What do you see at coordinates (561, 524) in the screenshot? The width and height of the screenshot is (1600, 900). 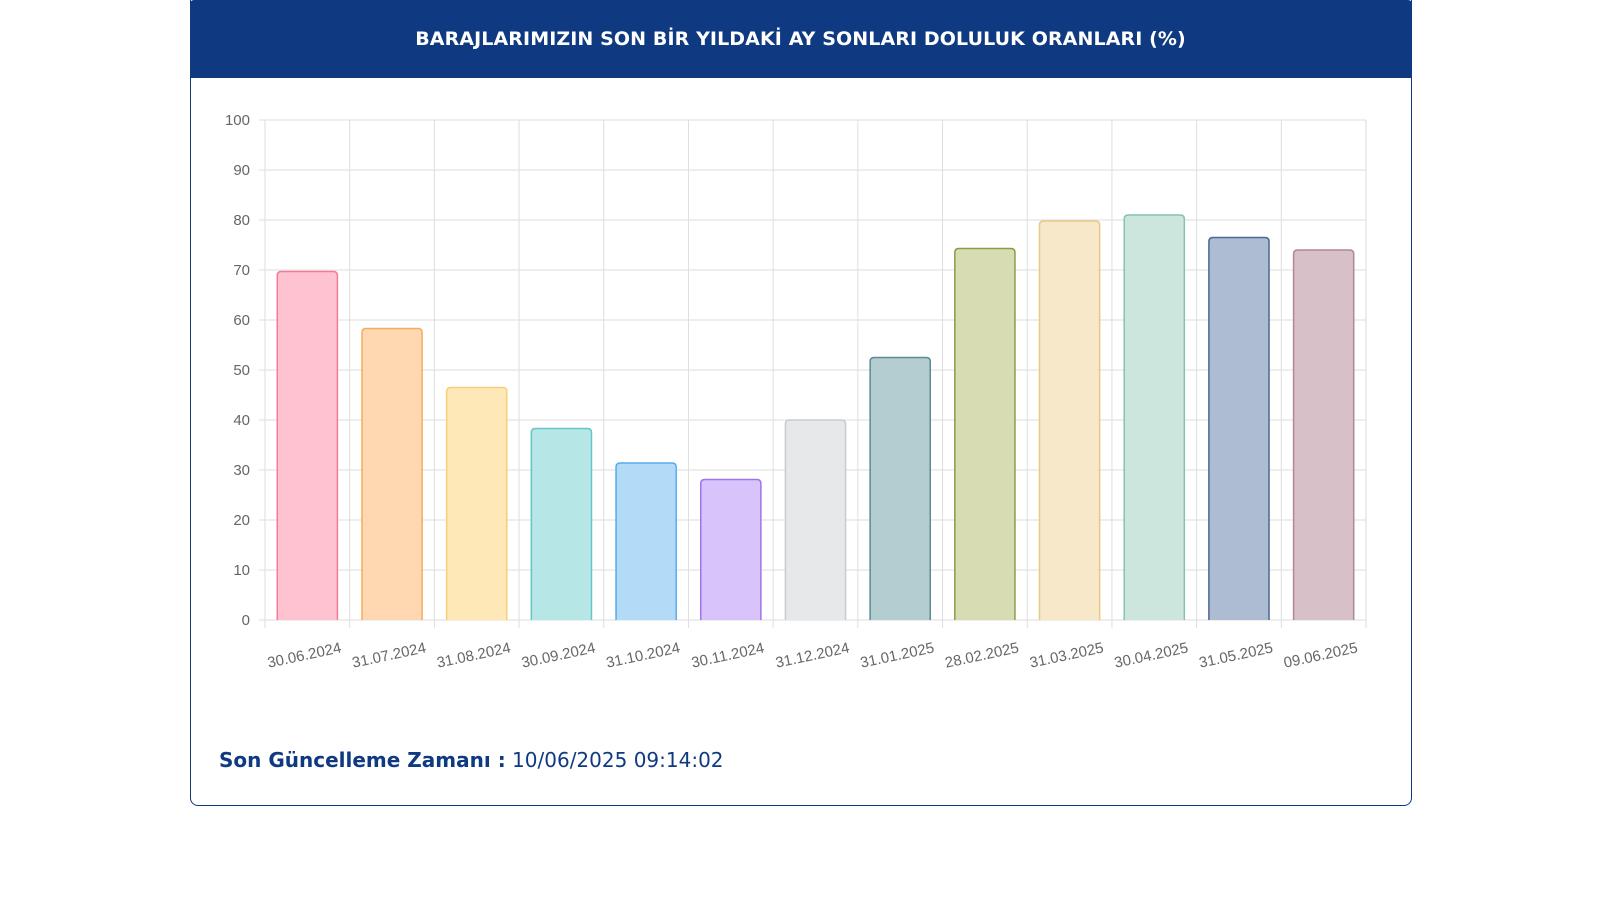 I see `bar-30.09.2024` at bounding box center [561, 524].